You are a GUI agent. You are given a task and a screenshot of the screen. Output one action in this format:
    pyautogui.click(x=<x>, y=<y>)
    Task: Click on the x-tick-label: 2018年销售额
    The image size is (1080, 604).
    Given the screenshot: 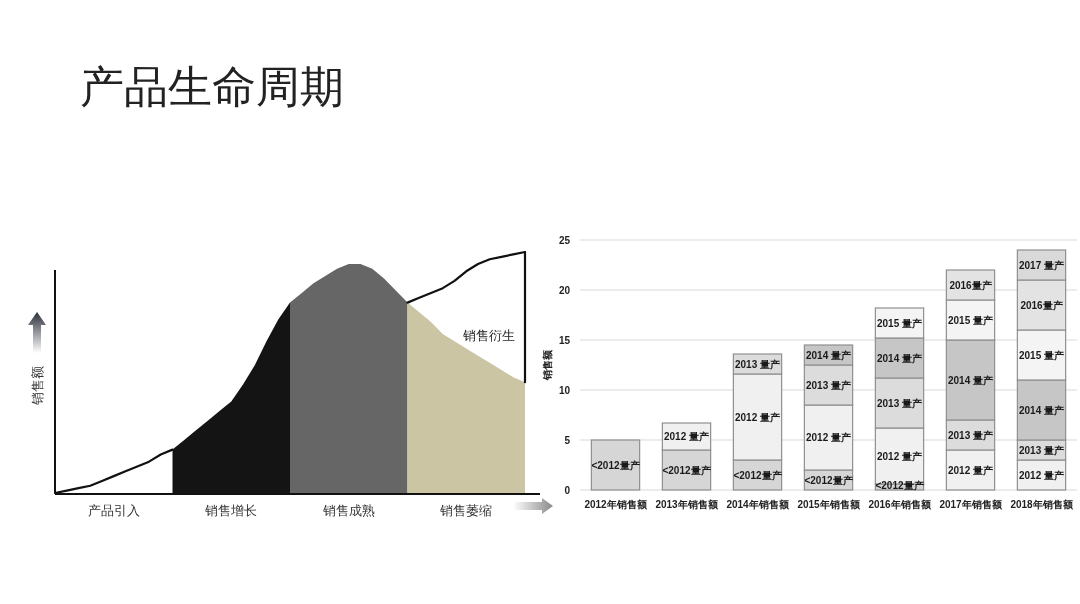 What is the action you would take?
    pyautogui.click(x=1042, y=504)
    